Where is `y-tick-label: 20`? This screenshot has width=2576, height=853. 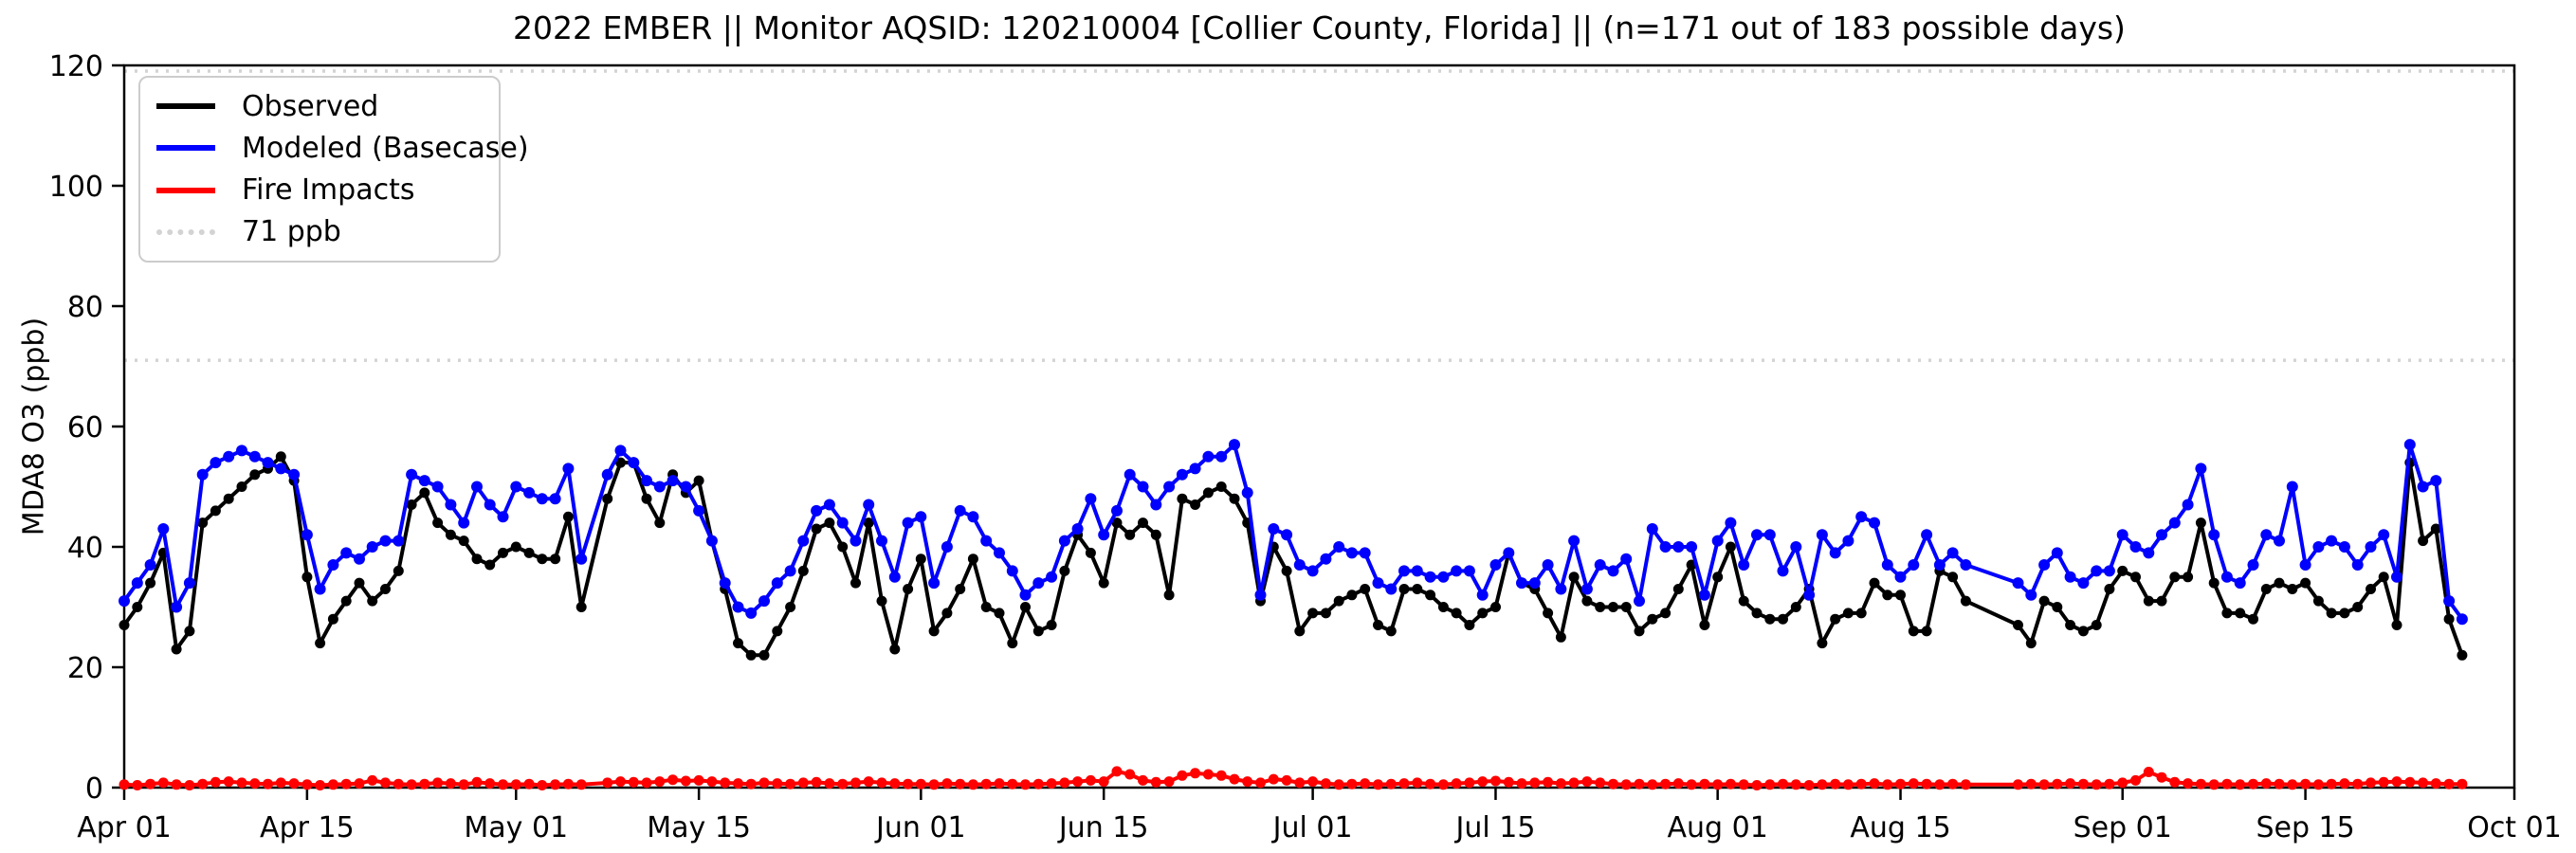 y-tick-label: 20 is located at coordinates (85, 668).